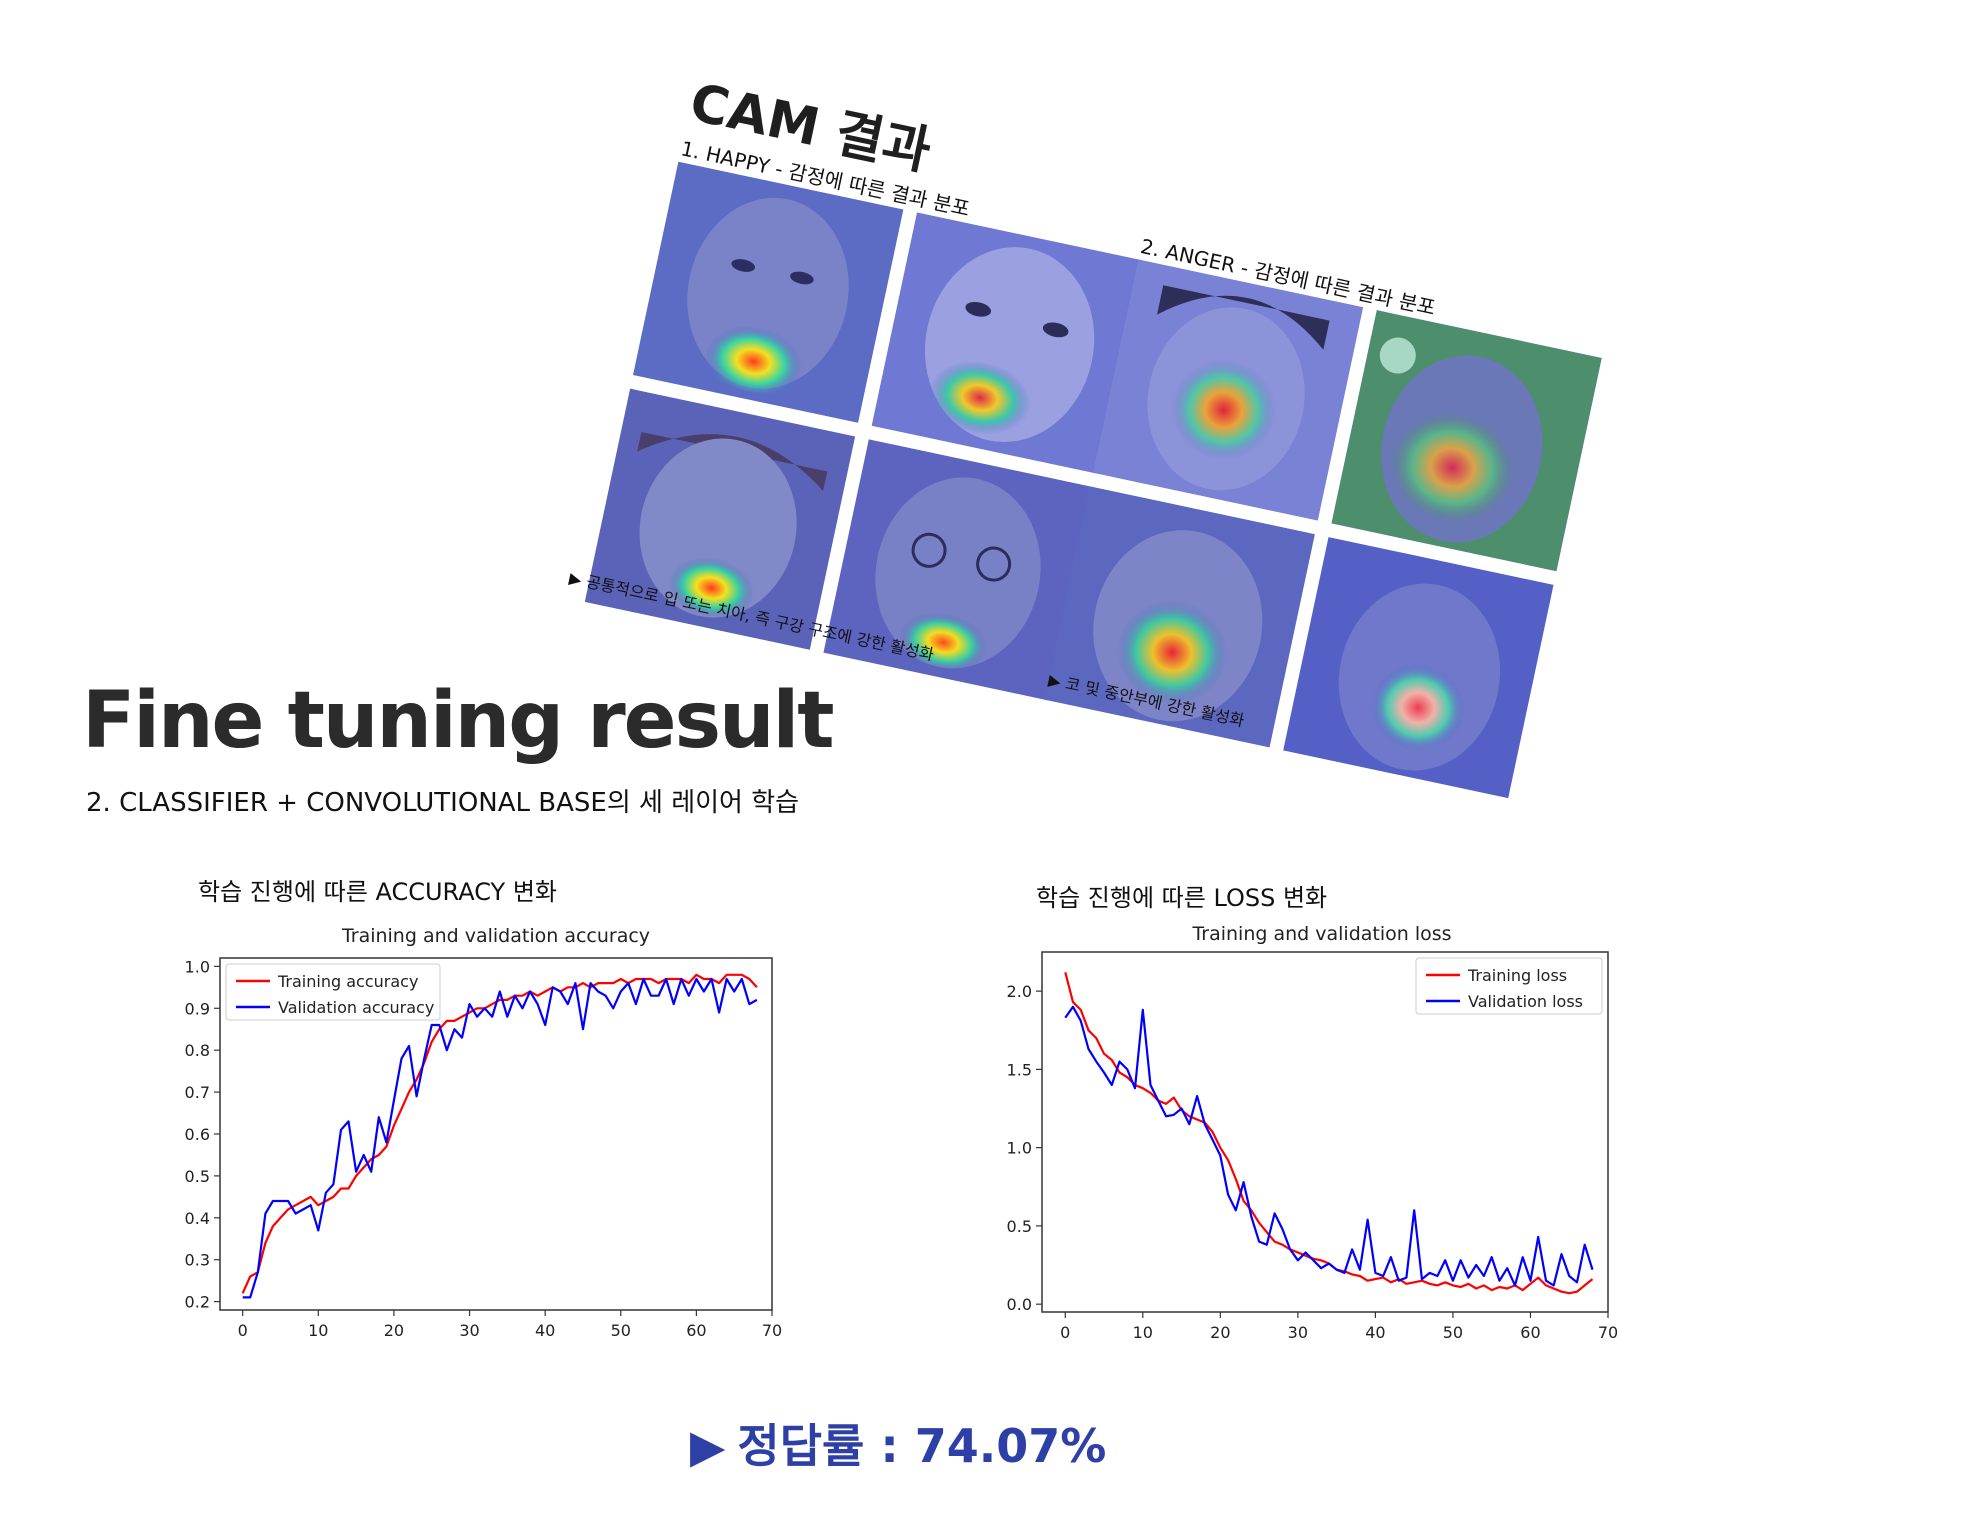 This screenshot has height=1524, width=1964. I want to click on y-tick-label: 0.0, so click(1019, 1304).